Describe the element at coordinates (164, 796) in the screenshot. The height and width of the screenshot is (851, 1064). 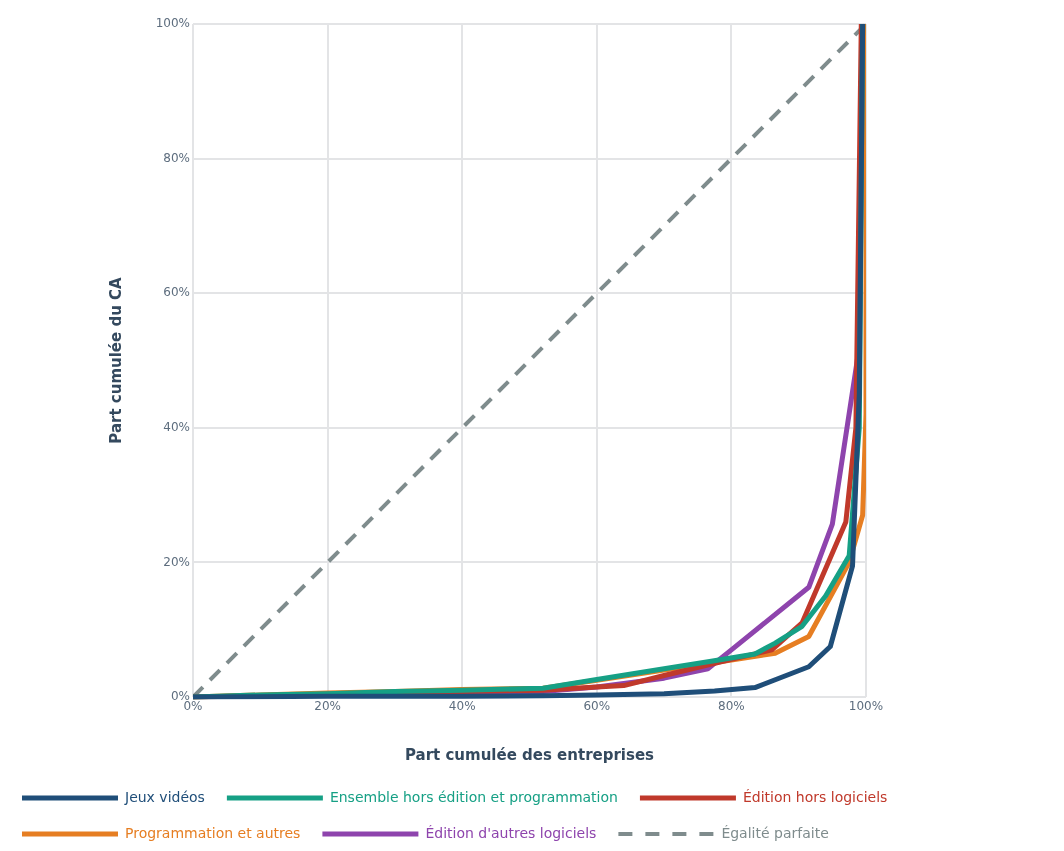
I see `text: Jeux vidéos` at that location.